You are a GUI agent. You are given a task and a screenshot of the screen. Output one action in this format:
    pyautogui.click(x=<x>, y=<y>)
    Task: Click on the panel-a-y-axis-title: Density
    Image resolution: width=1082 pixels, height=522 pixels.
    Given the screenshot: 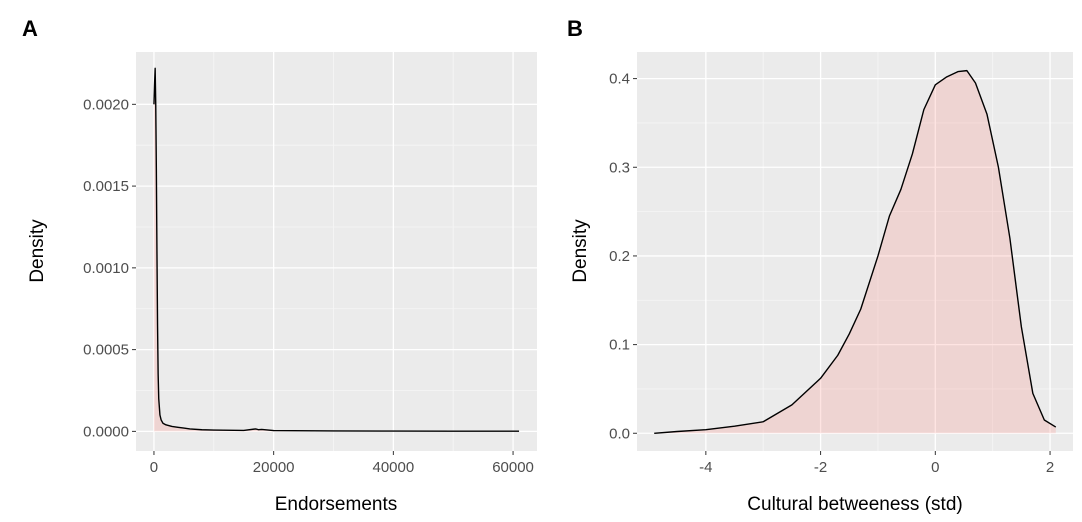 What is the action you would take?
    pyautogui.click(x=37, y=251)
    